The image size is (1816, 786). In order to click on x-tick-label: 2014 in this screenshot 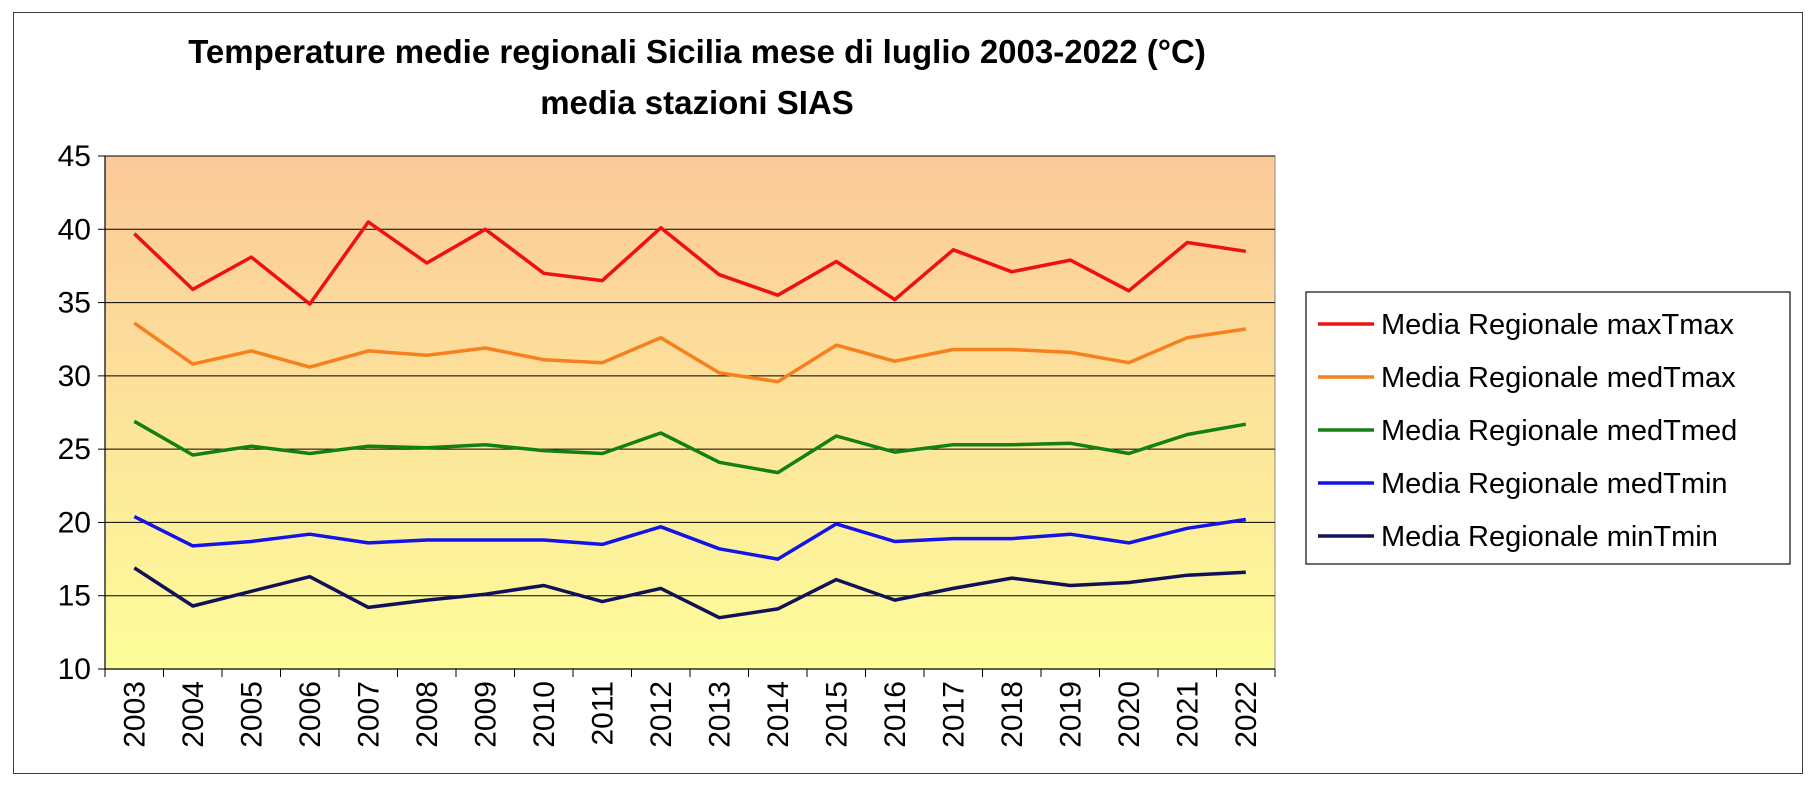, I will do `click(778, 714)`.